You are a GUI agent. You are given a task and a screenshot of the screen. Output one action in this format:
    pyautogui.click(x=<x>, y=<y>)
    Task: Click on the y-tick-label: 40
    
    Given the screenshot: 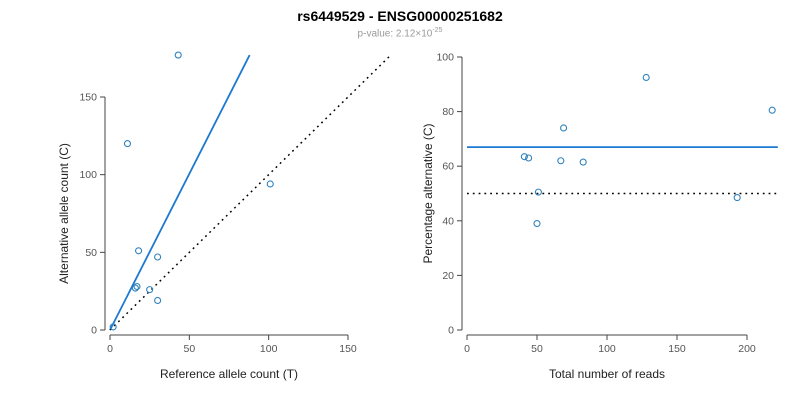 What is the action you would take?
    pyautogui.click(x=448, y=221)
    